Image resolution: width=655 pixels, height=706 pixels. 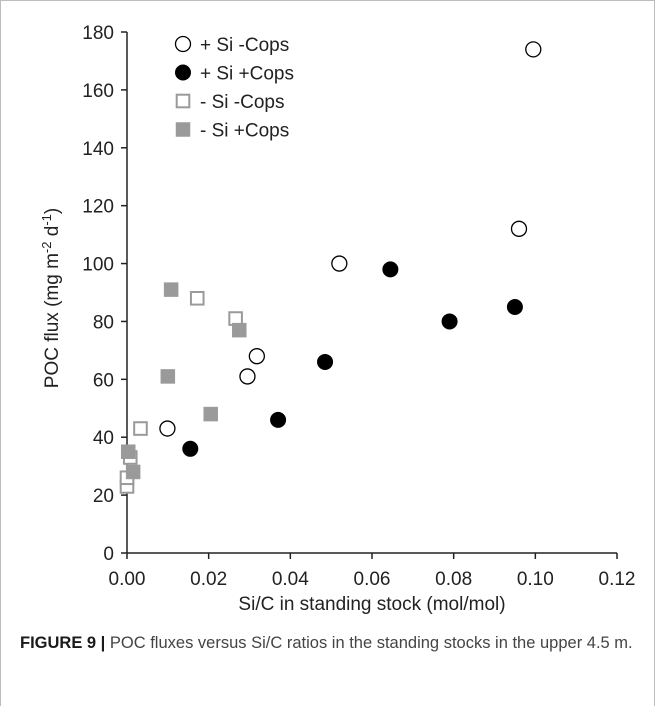 I want to click on y-axis-label: POC flux (mg m-2 d-1), so click(x=51, y=298).